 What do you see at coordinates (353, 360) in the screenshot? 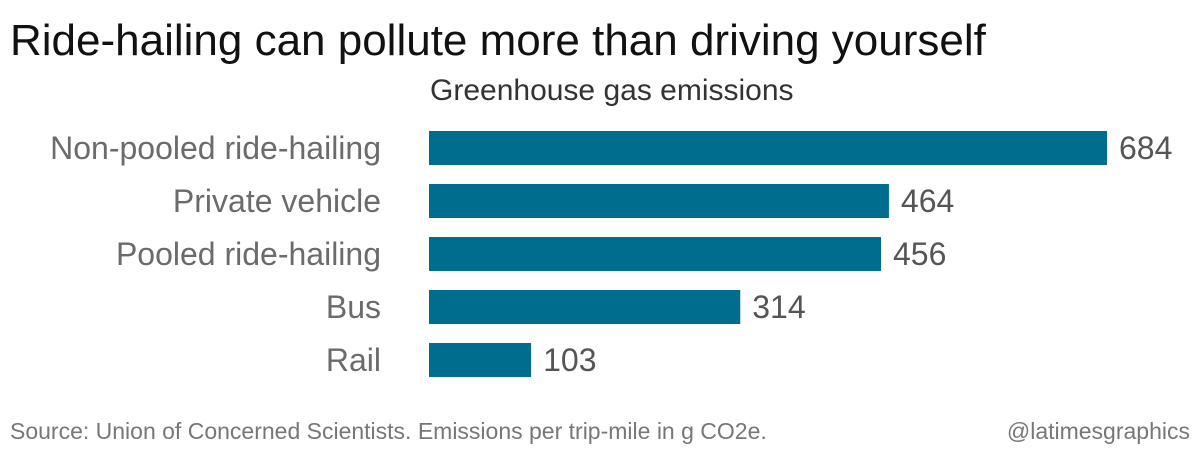
I see `category-label: Rail` at bounding box center [353, 360].